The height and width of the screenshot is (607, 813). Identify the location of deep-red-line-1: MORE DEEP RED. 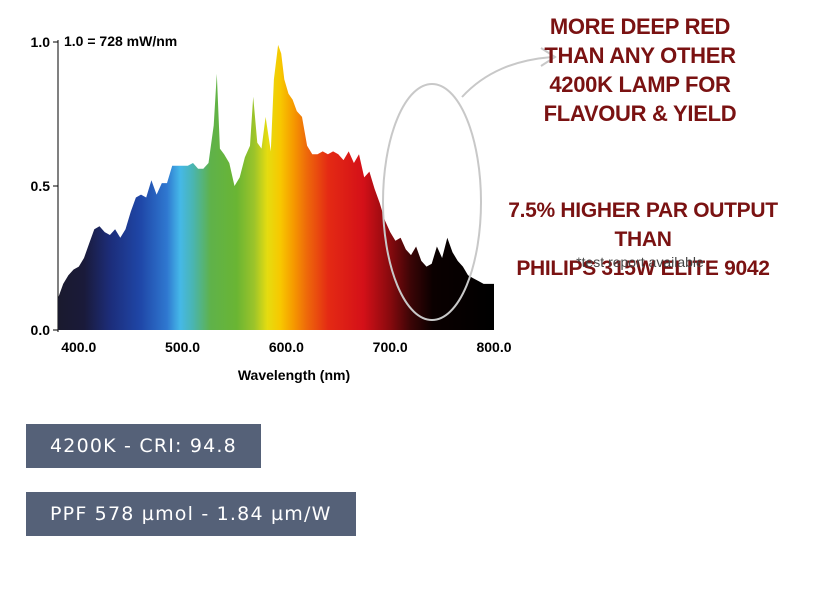
(640, 26).